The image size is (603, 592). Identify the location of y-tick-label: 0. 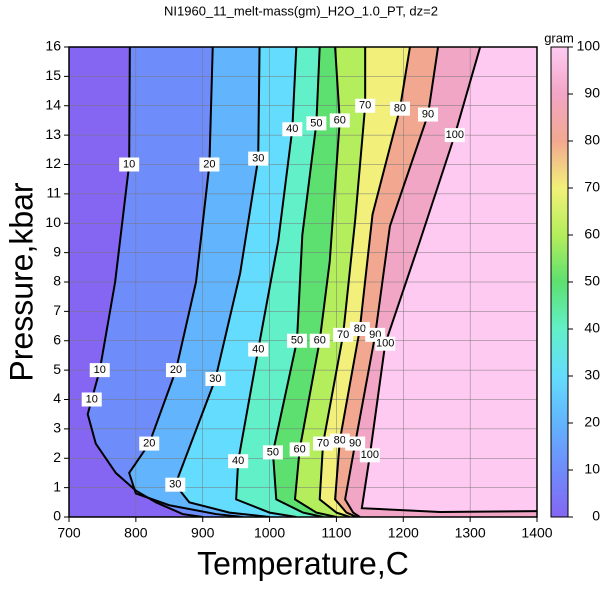
(57, 516).